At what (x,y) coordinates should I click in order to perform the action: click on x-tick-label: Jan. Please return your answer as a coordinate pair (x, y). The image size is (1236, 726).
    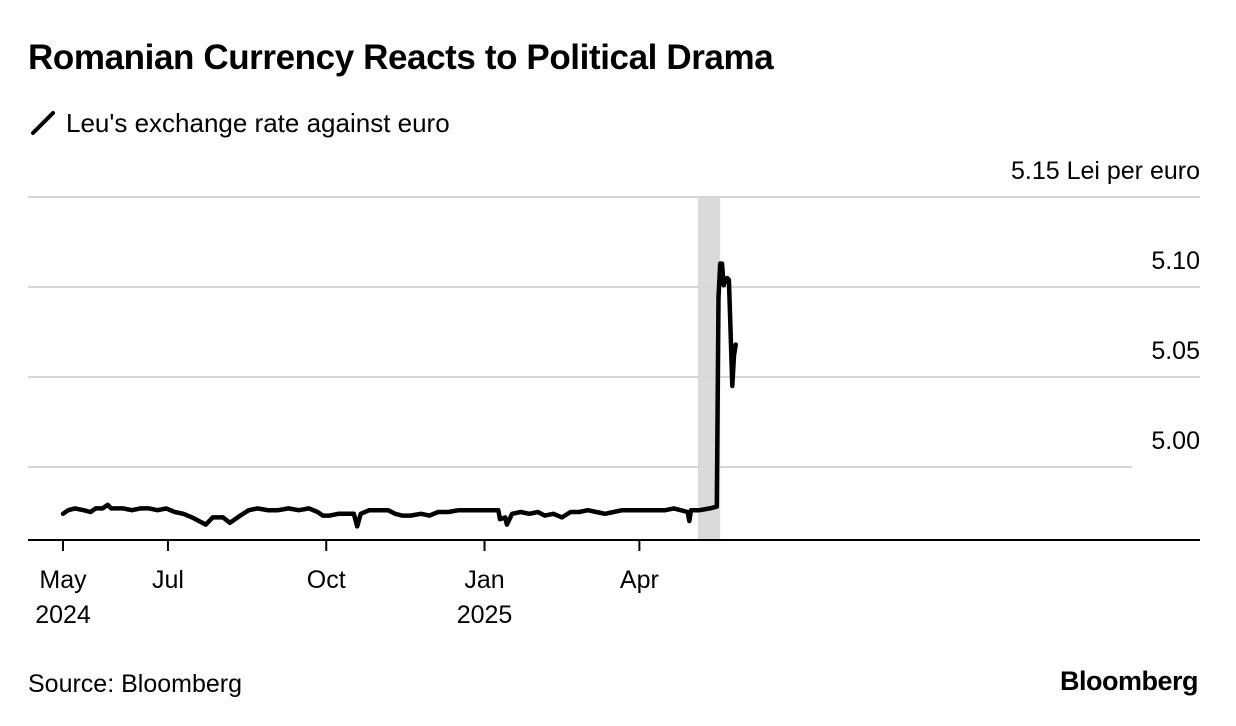
    Looking at the image, I should click on (484, 580).